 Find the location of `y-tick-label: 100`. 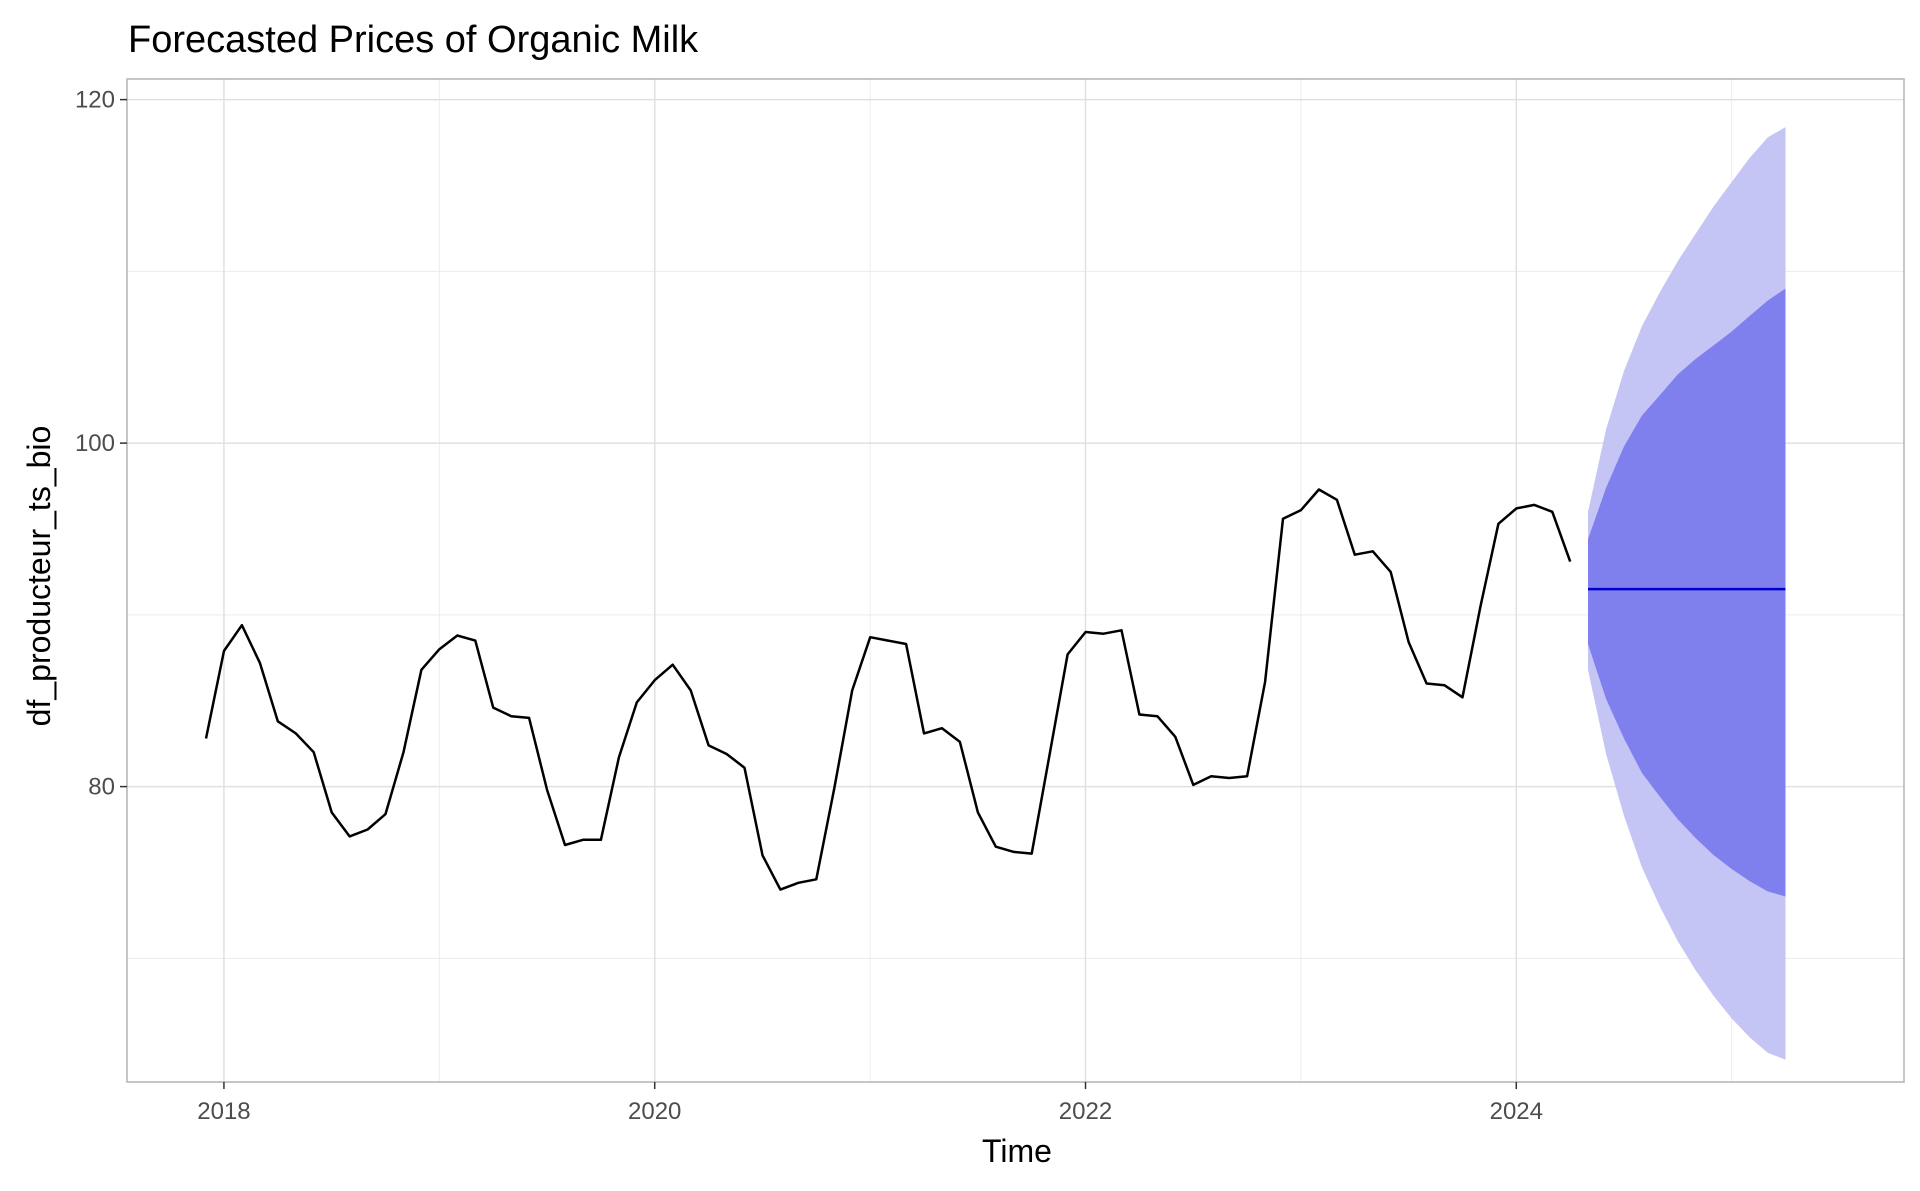

y-tick-label: 100 is located at coordinates (95, 443).